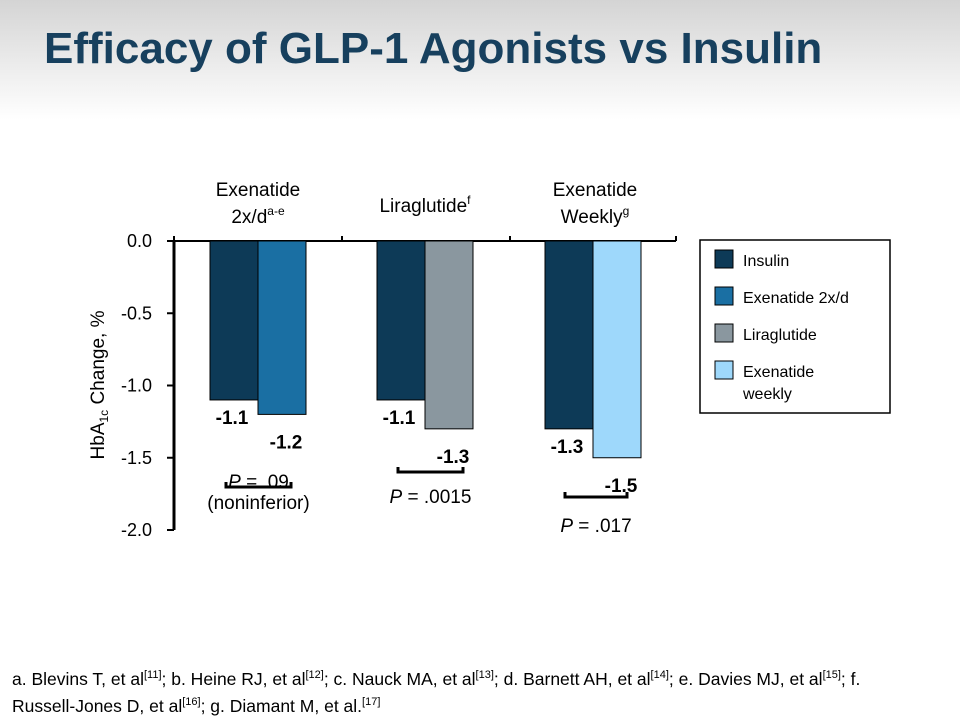 The width and height of the screenshot is (960, 720). What do you see at coordinates (831, 675) in the screenshot?
I see `footnote-ref: [15]` at bounding box center [831, 675].